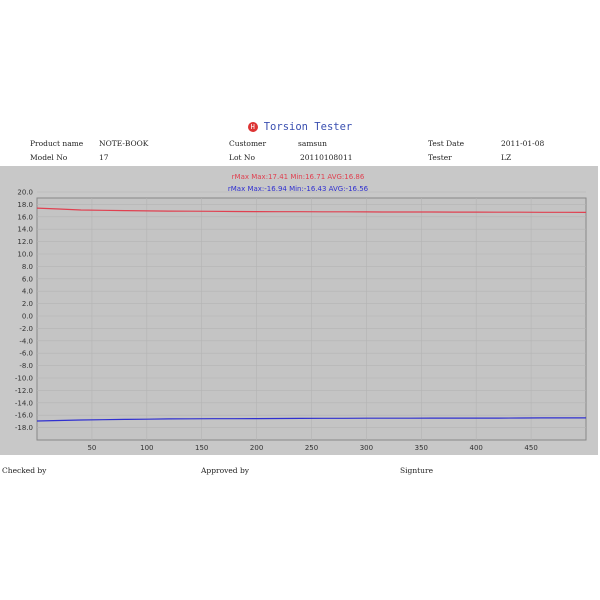  What do you see at coordinates (25, 205) in the screenshot?
I see `y-tick-label: 18.0` at bounding box center [25, 205].